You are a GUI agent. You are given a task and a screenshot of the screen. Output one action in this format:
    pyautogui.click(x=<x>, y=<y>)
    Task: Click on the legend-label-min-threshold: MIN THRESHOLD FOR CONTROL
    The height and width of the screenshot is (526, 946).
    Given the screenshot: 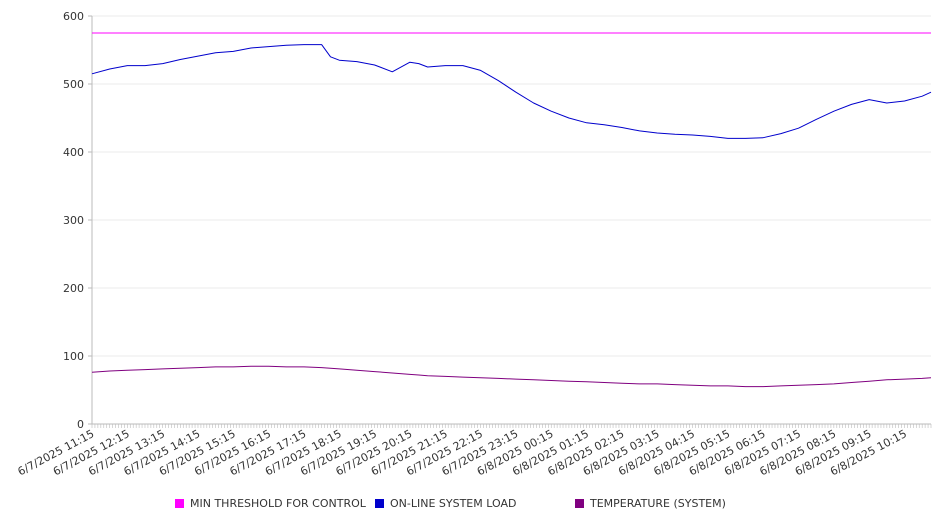 What is the action you would take?
    pyautogui.click(x=278, y=503)
    